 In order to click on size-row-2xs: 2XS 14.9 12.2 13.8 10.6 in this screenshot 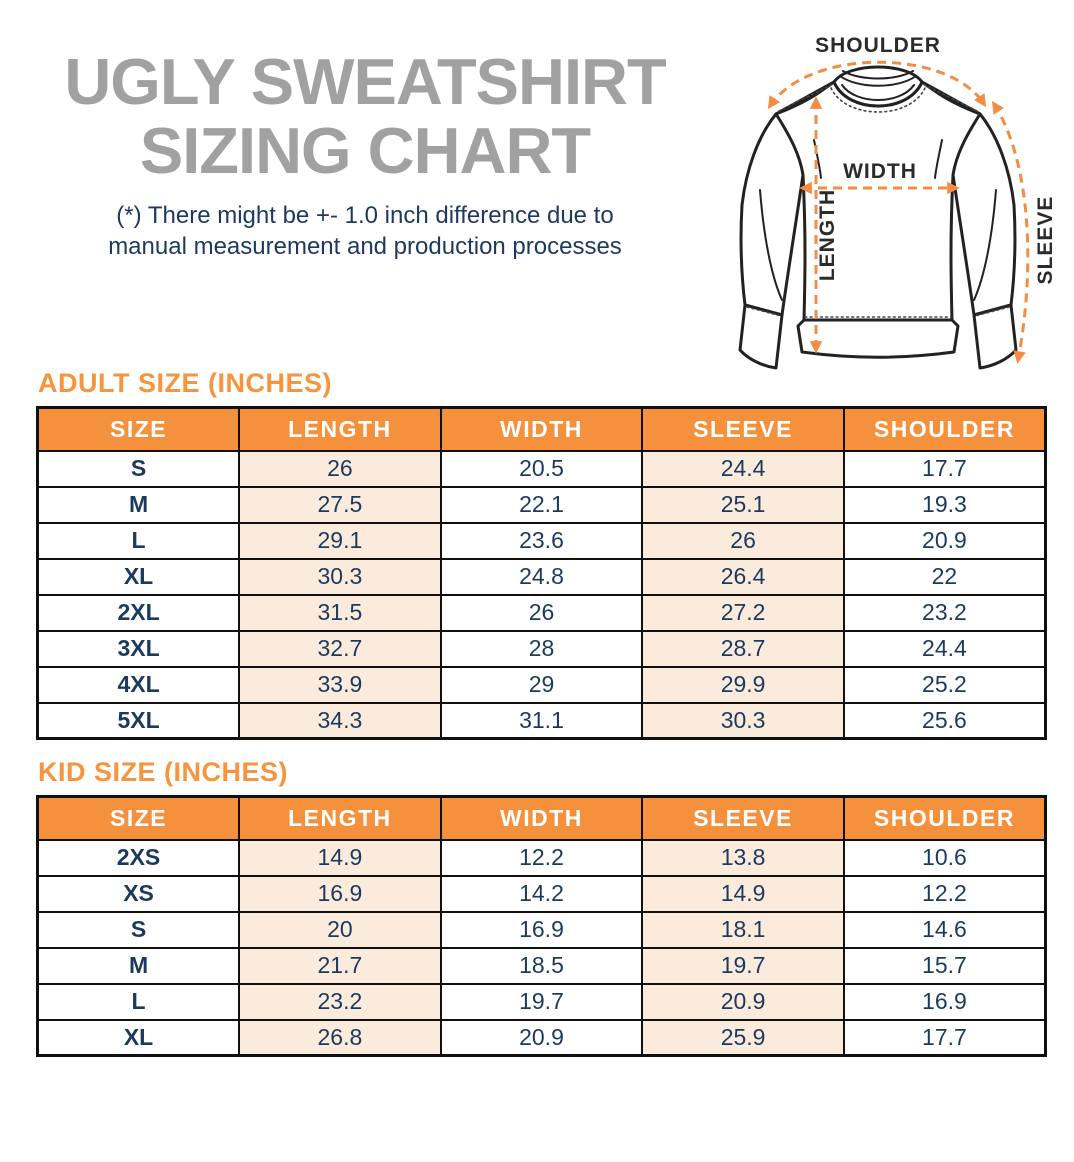, I will do `click(541, 857)`.